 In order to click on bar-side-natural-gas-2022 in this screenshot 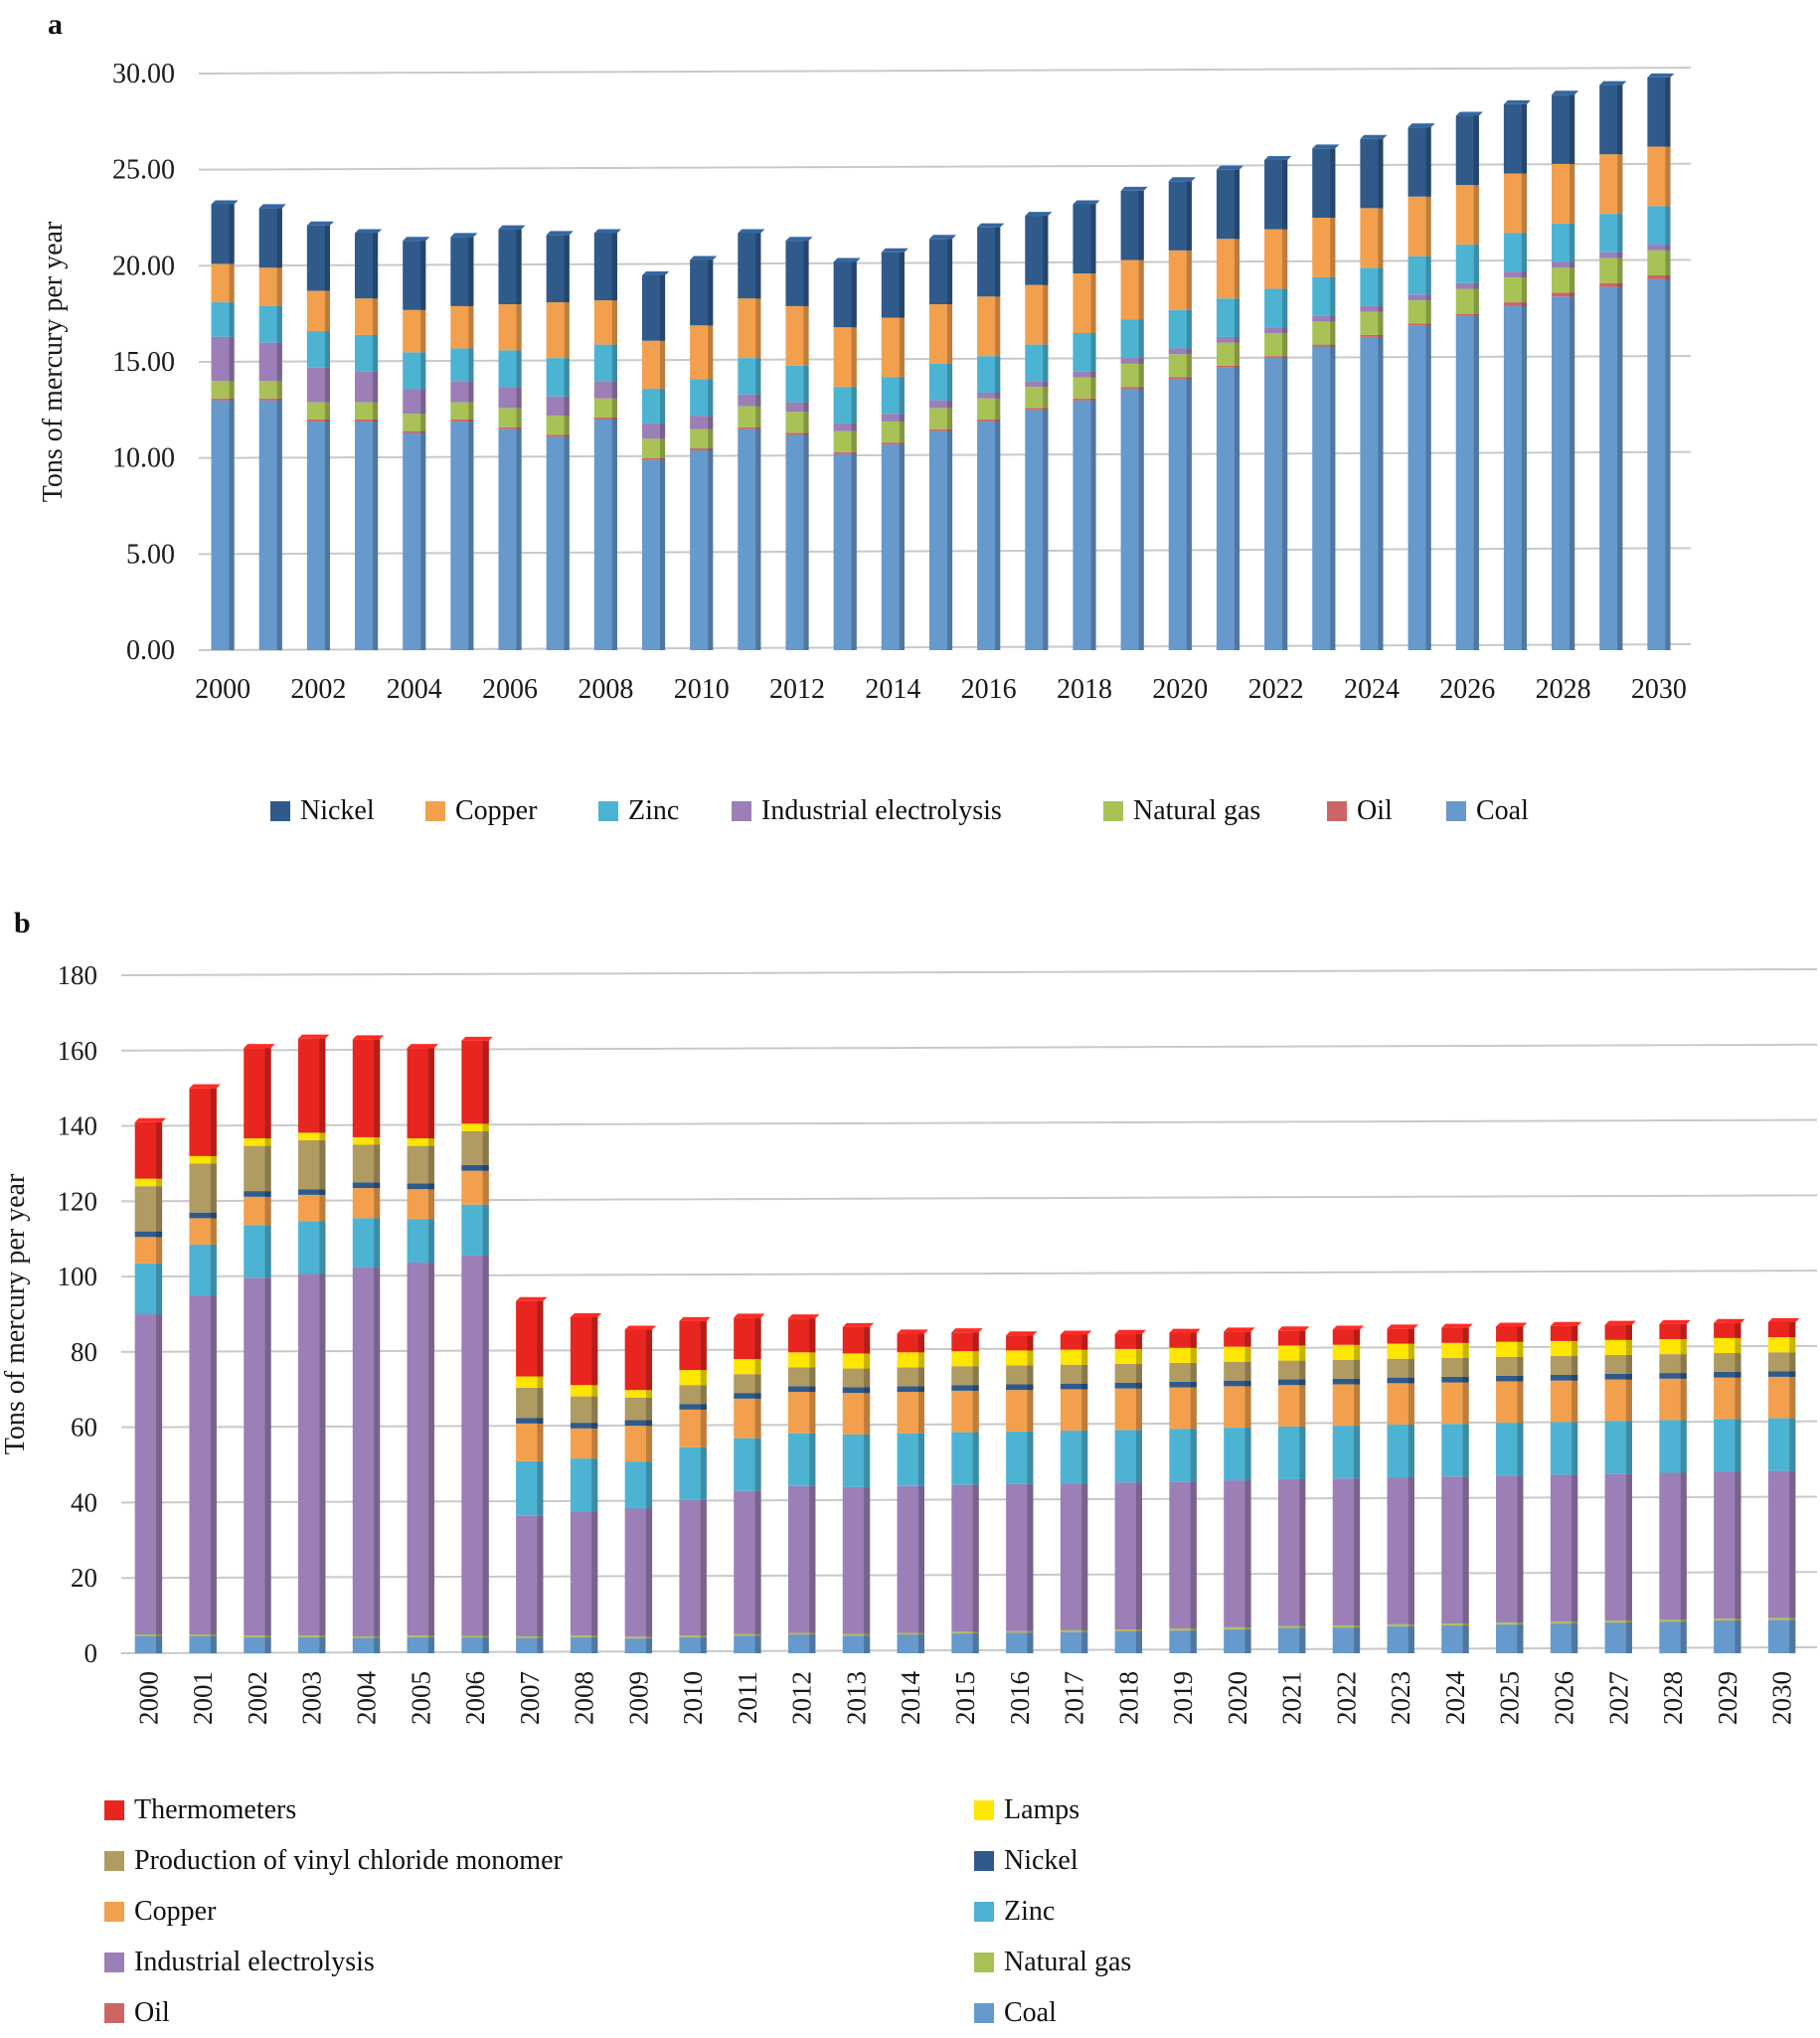, I will do `click(1285, 345)`.